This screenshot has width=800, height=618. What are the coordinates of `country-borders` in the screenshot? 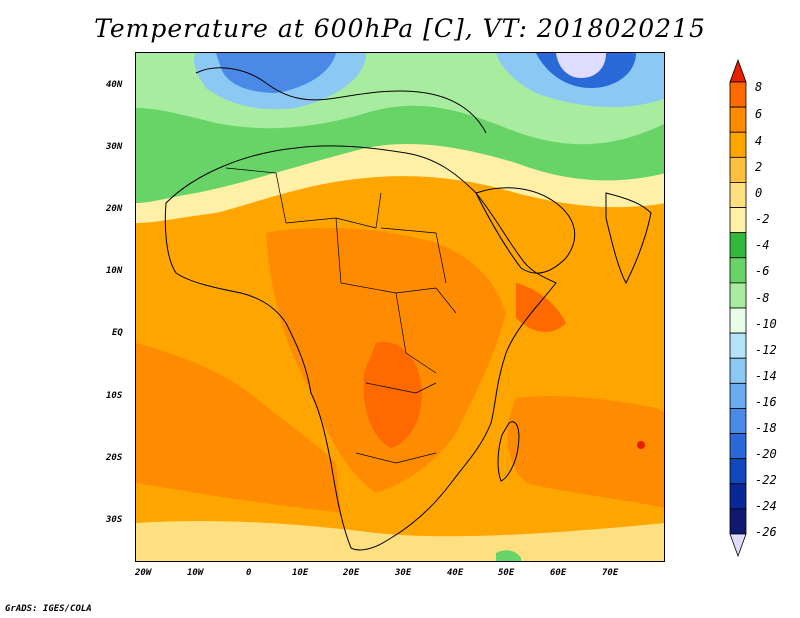 It's located at (341, 315).